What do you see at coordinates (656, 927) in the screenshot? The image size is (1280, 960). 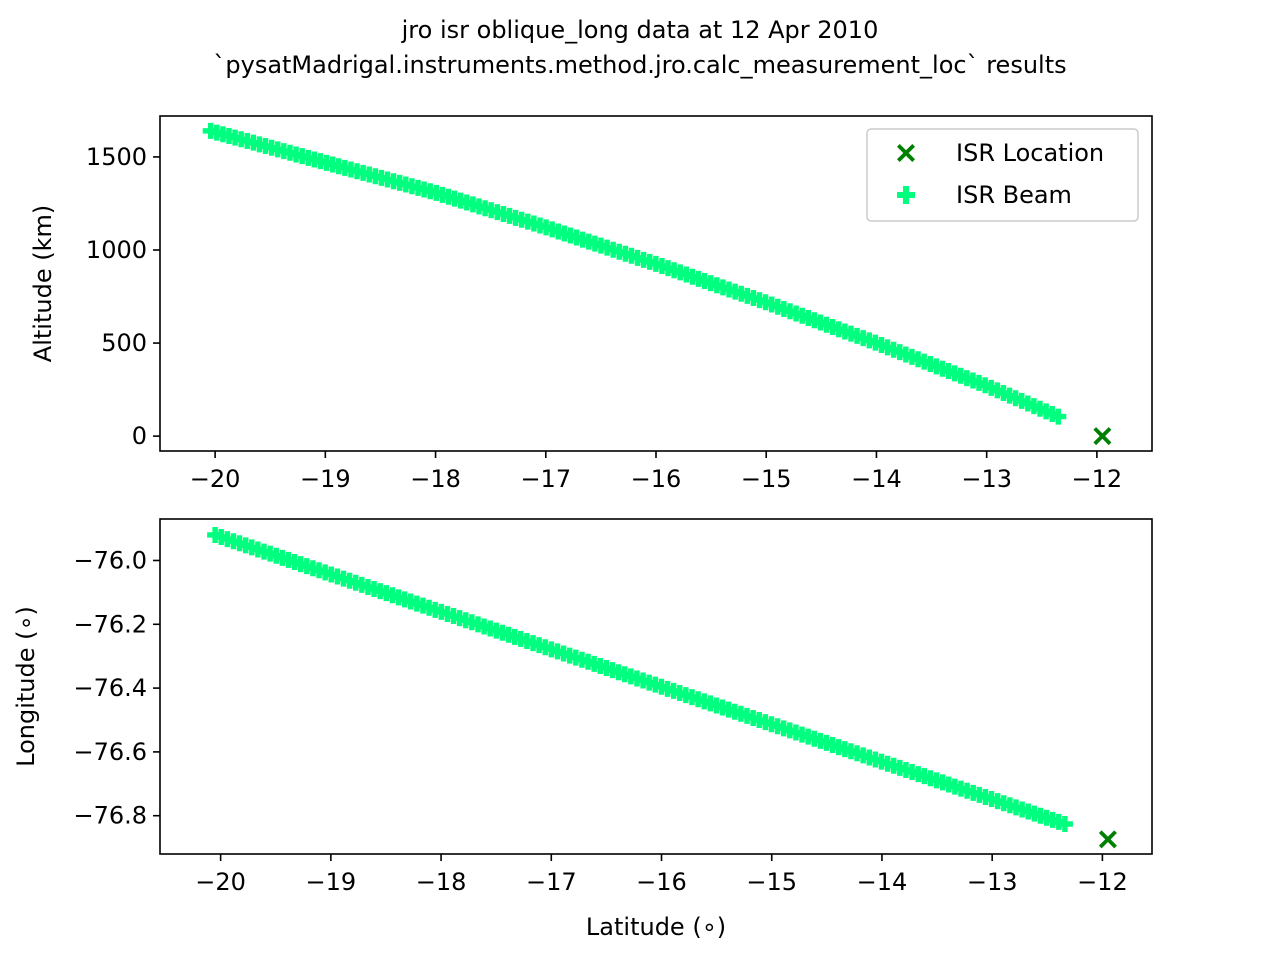 I see `x-axis-label: Latitude (∘)` at bounding box center [656, 927].